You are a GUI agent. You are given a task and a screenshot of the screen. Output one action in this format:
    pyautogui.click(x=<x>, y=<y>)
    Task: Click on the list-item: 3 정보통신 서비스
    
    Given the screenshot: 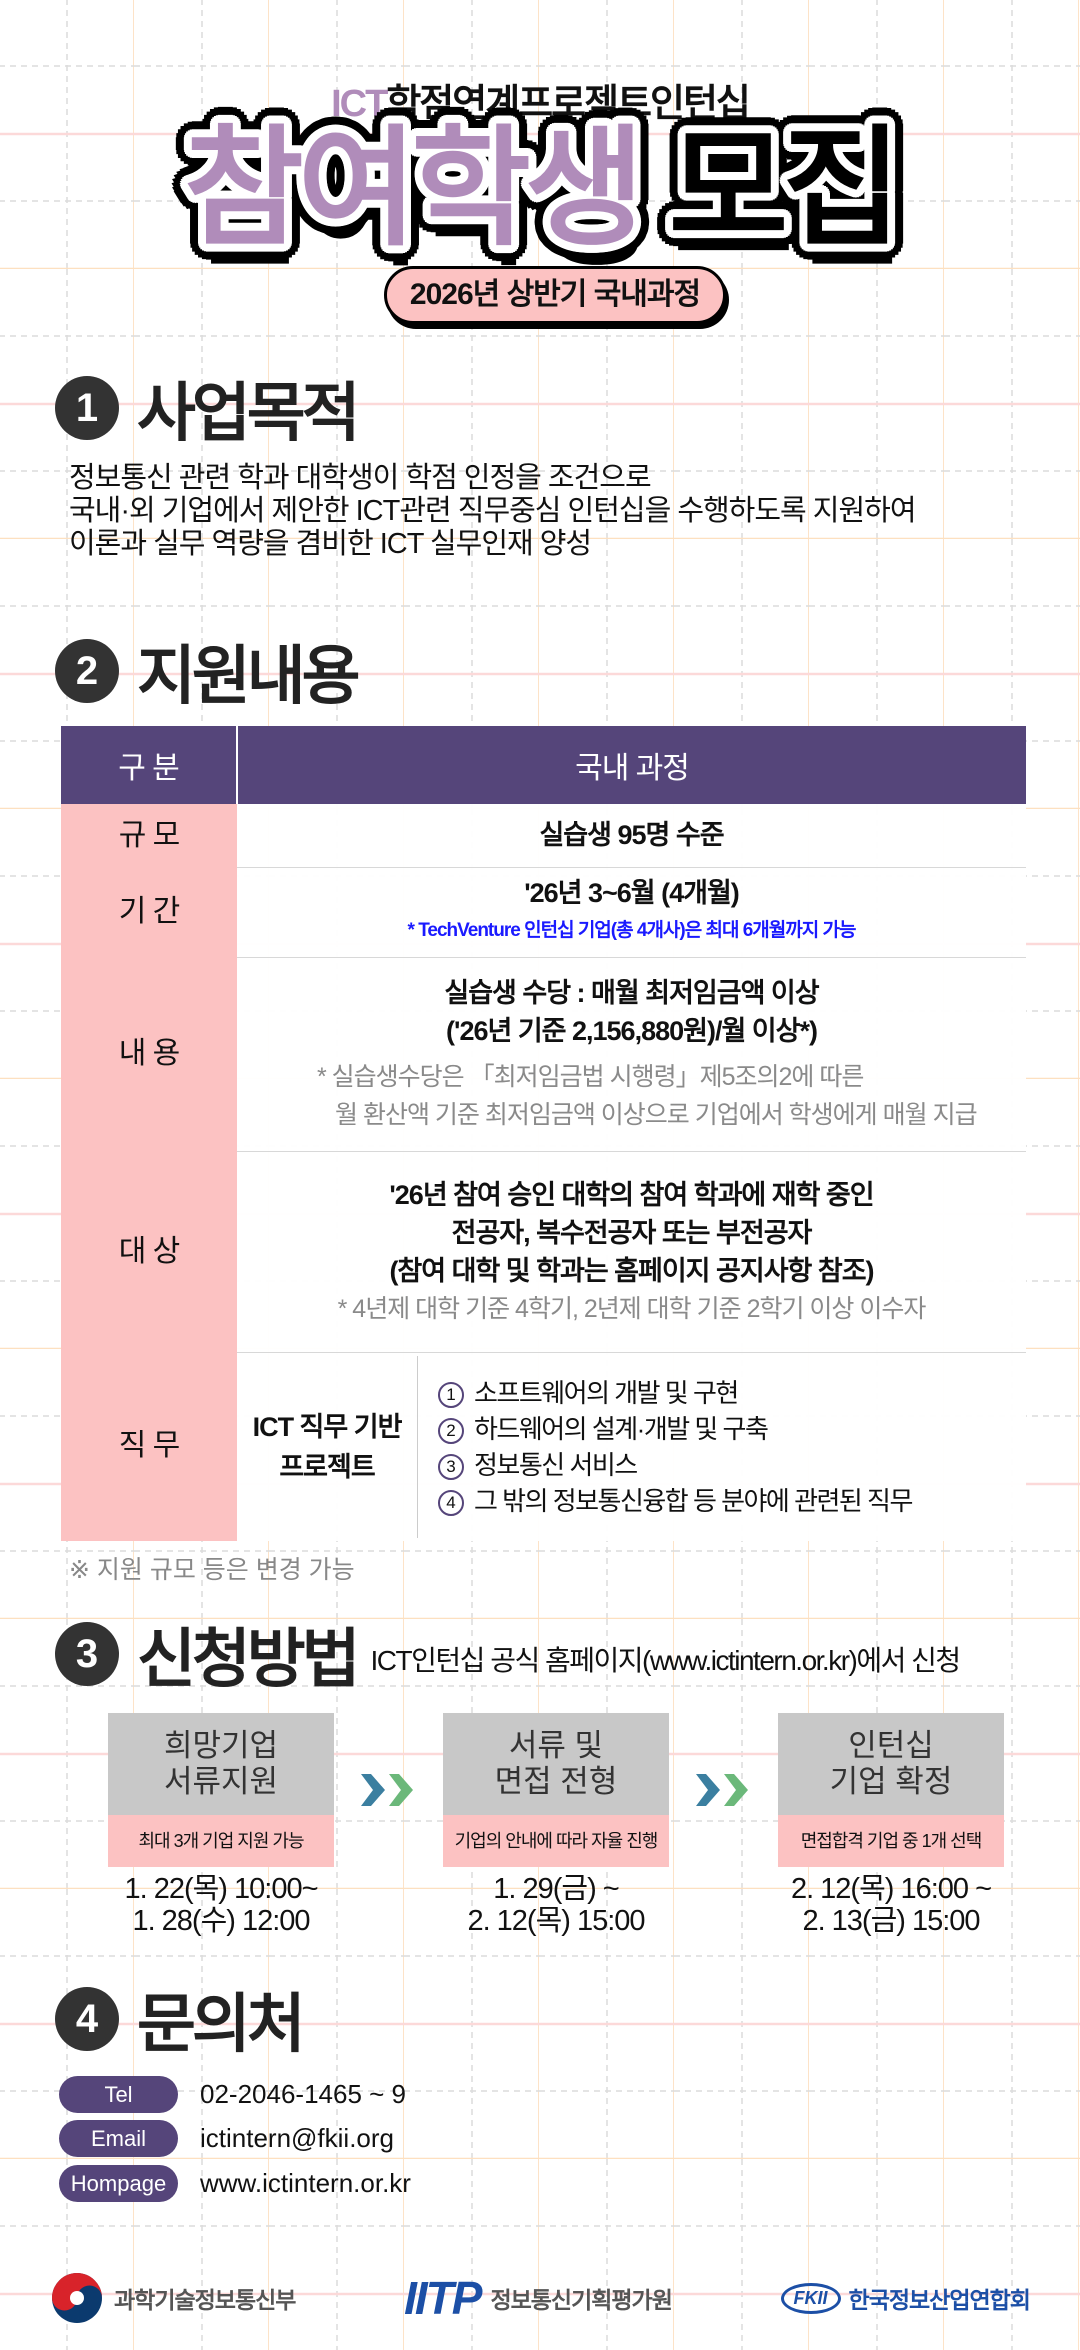 What is the action you would take?
    pyautogui.click(x=732, y=1465)
    